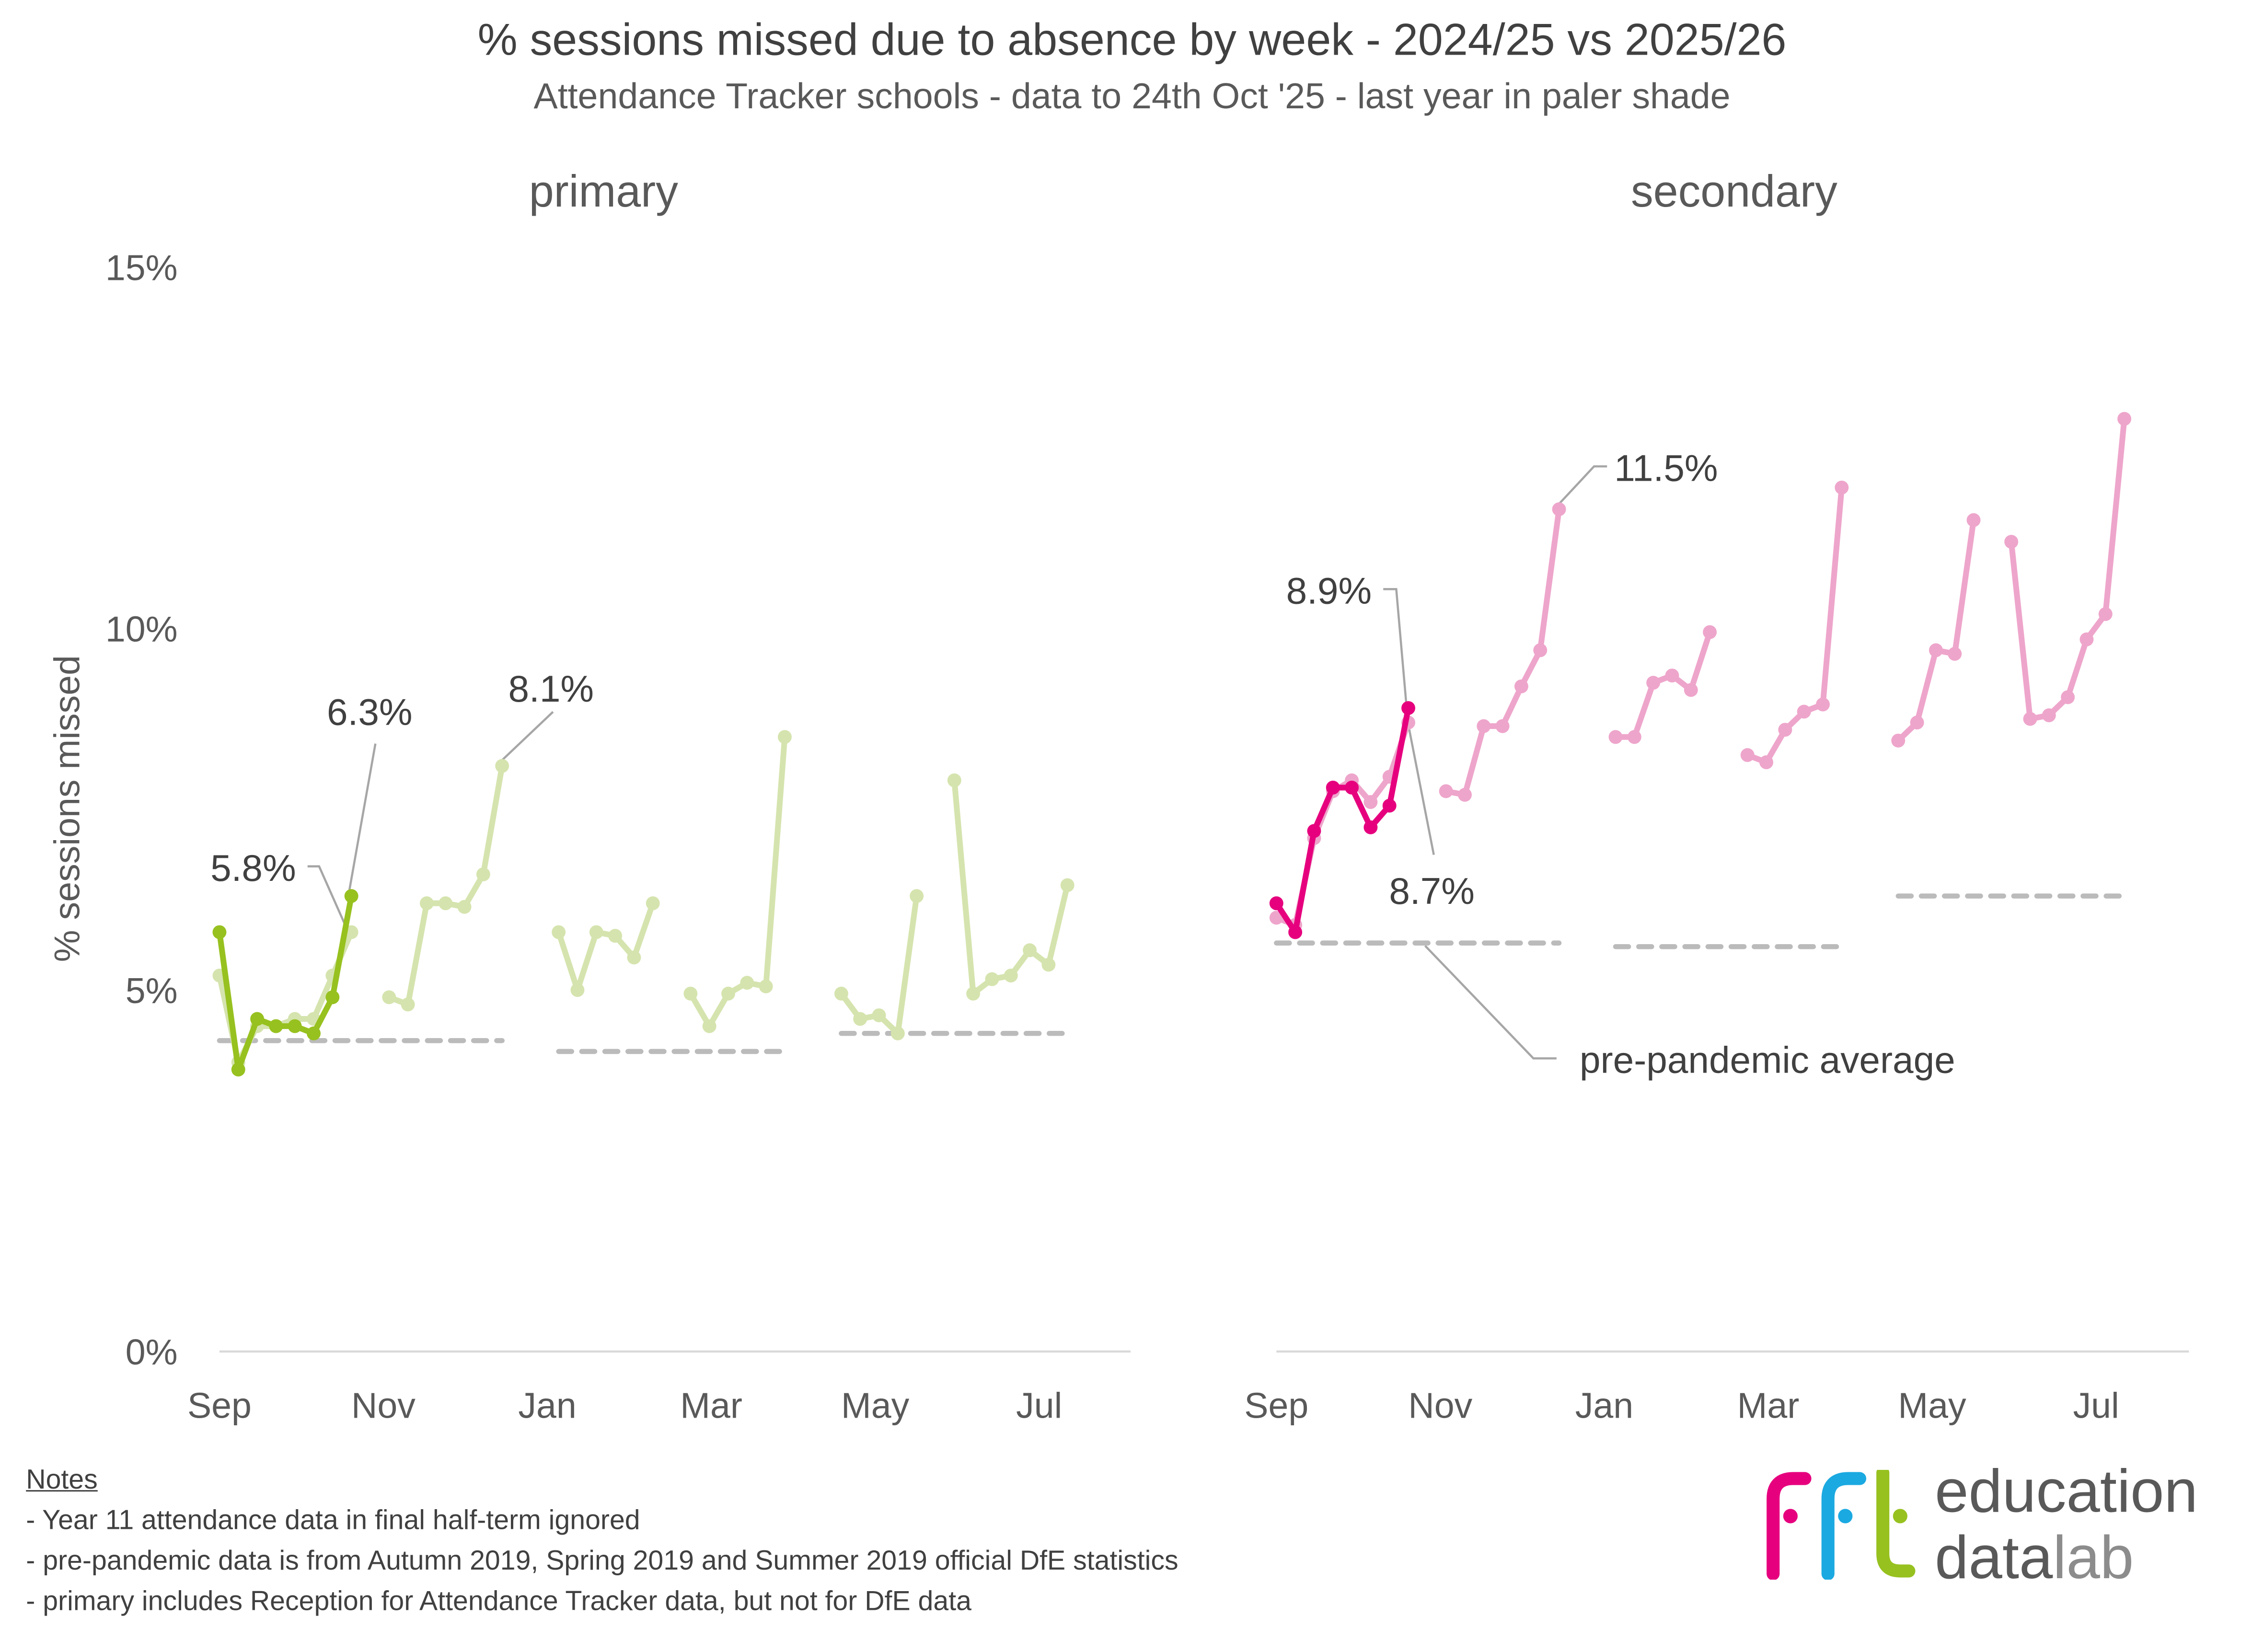  What do you see at coordinates (547, 1406) in the screenshot?
I see `primary-x-tick-label: Jan` at bounding box center [547, 1406].